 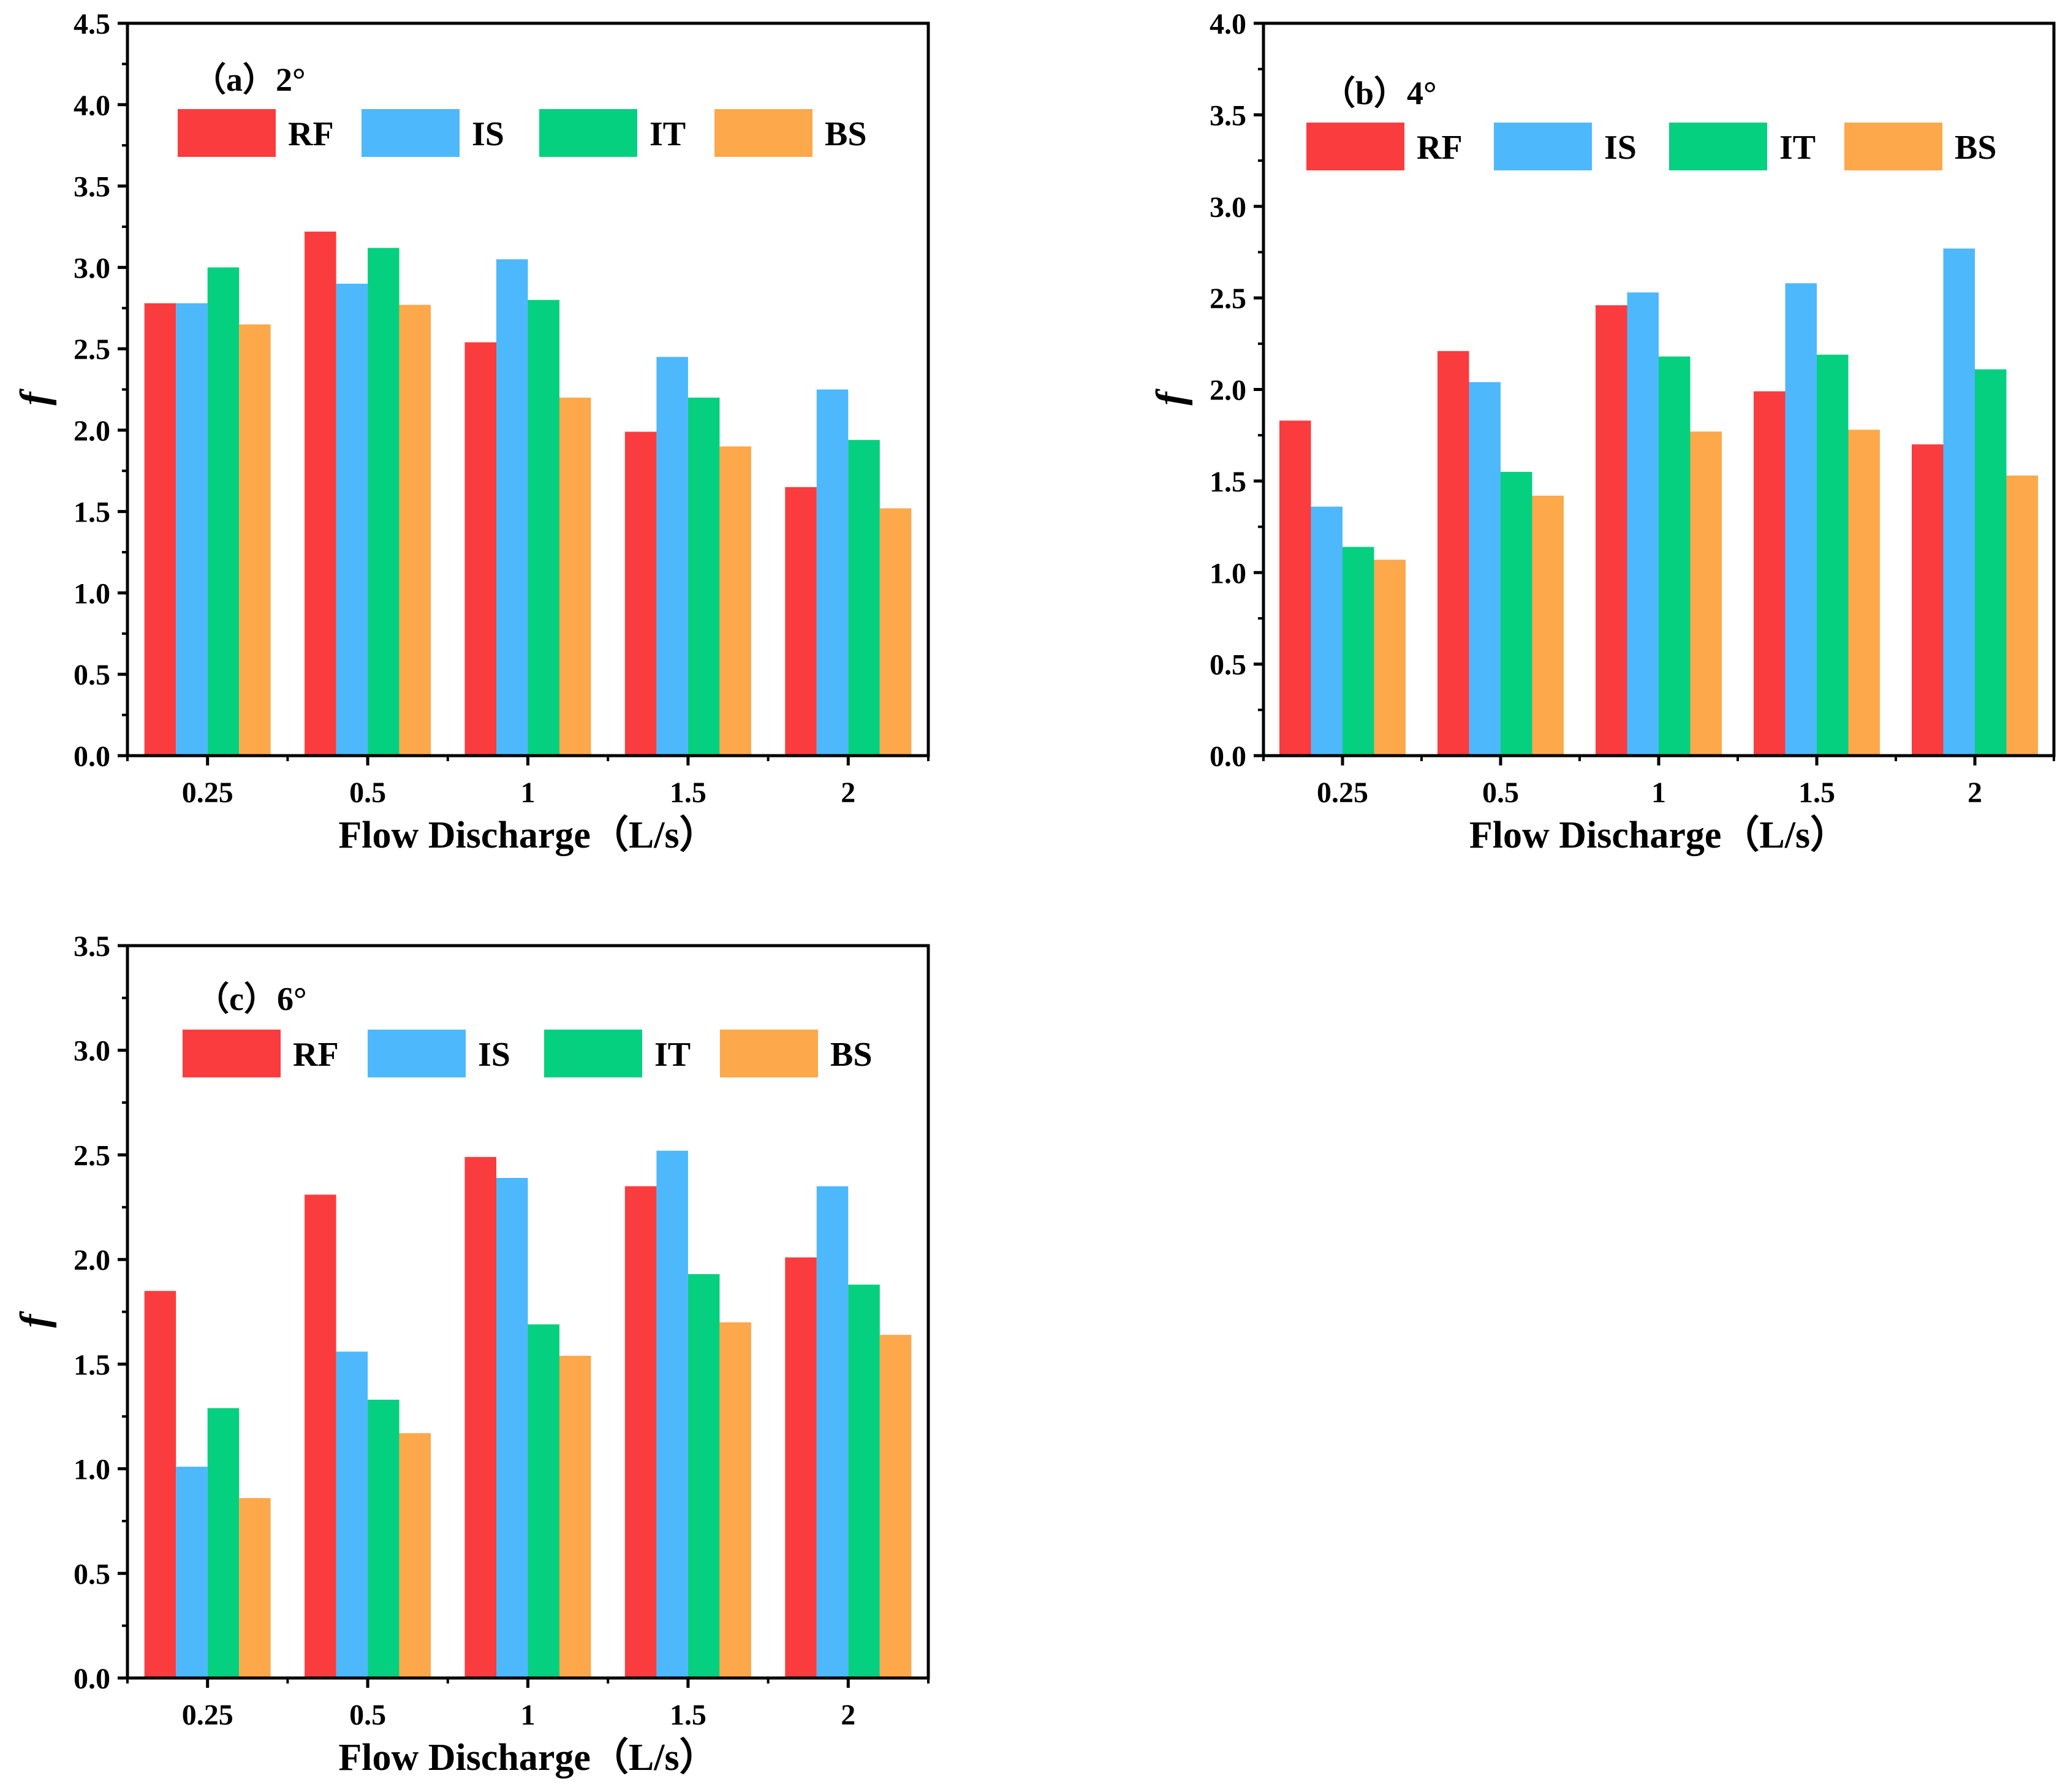 What do you see at coordinates (528, 1053) in the screenshot?
I see `legend: RF IS IT BS` at bounding box center [528, 1053].